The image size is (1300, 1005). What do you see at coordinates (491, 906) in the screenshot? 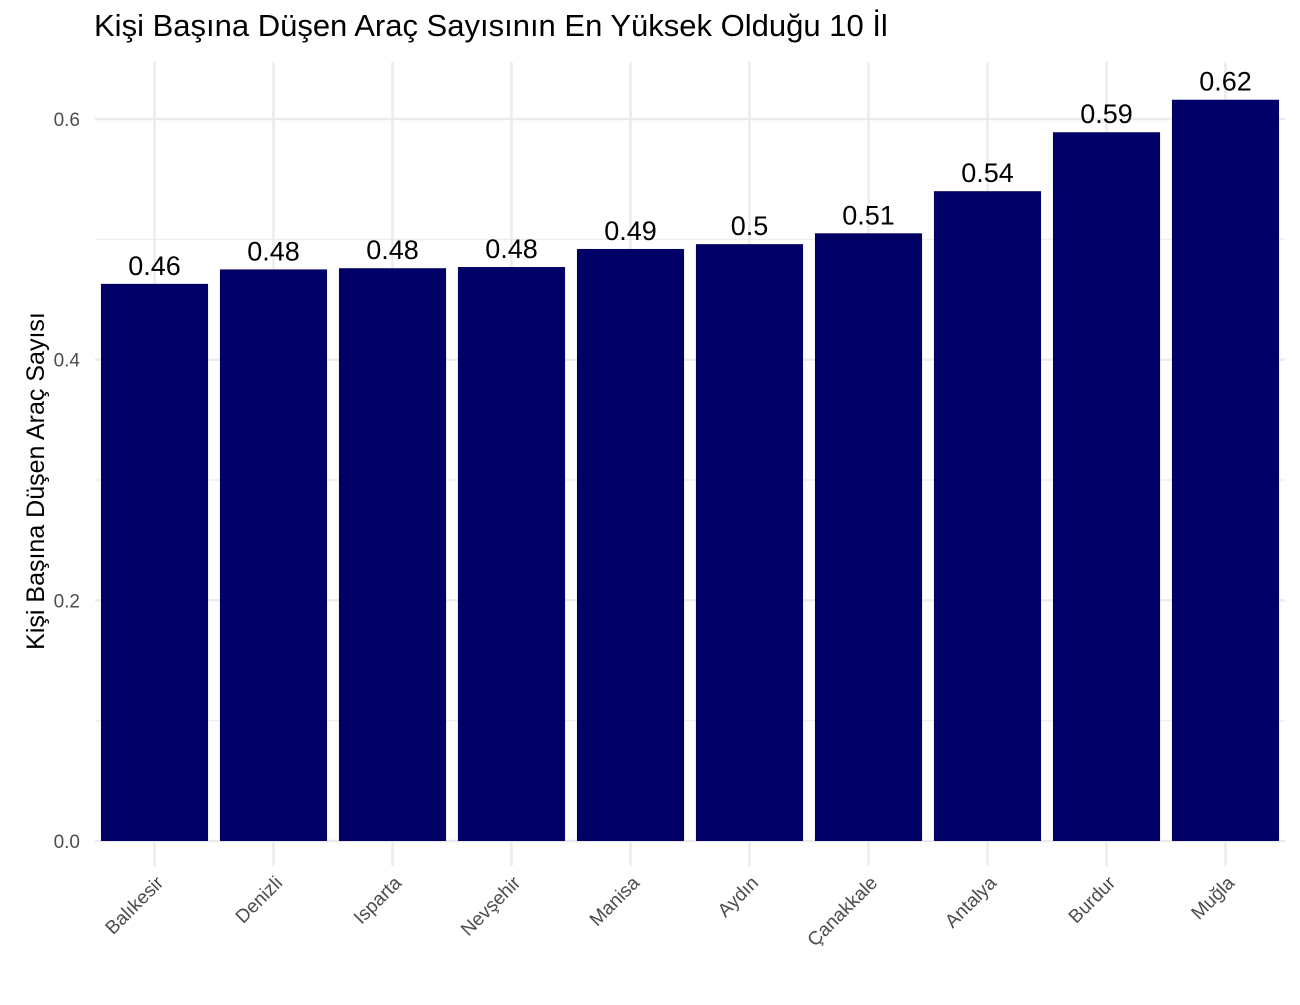
I see `x-tick-label: Nevşehir` at bounding box center [491, 906].